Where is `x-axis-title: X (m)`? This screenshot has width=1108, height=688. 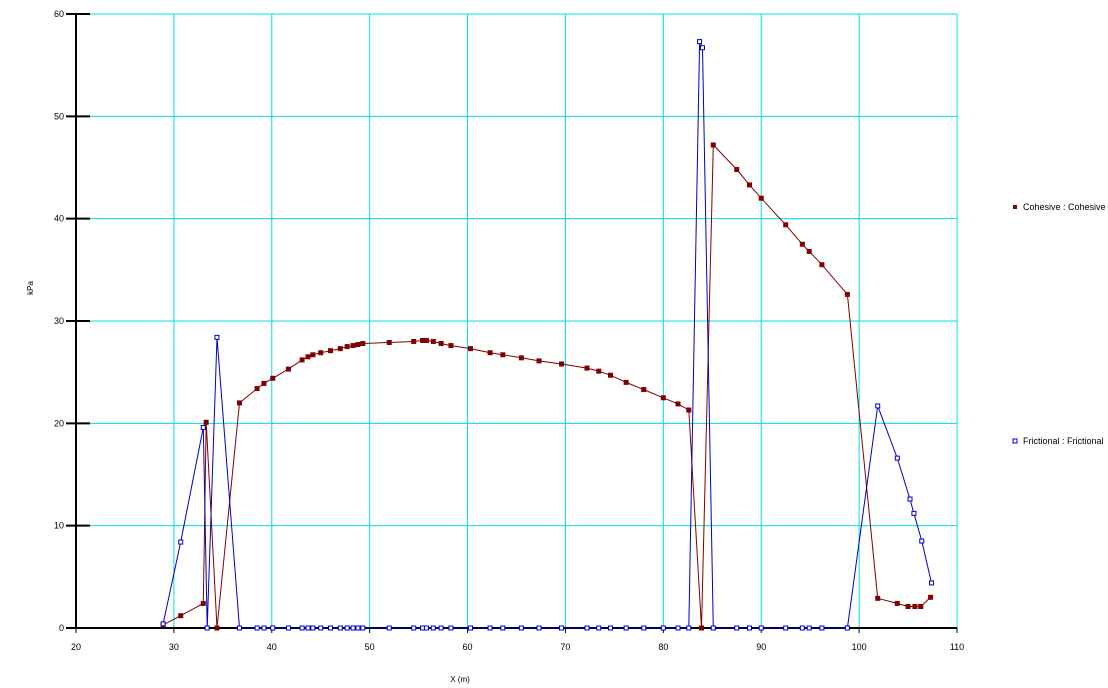
x-axis-title: X (m) is located at coordinates (460, 679).